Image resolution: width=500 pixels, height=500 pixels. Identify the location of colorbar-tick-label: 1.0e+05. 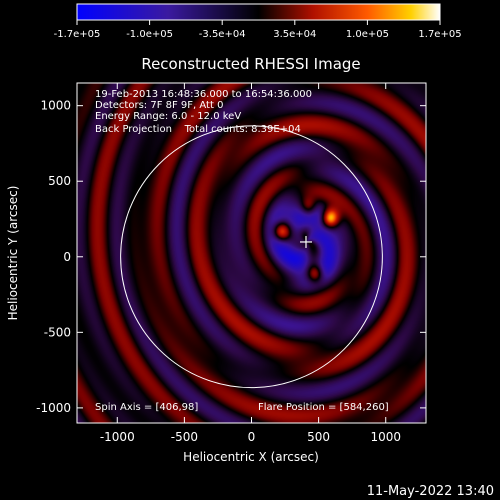
(367, 34).